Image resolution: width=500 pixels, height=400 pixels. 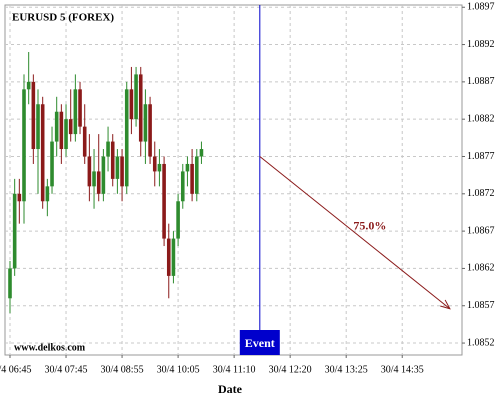 I want to click on x-axis-label: Date, so click(x=230, y=389).